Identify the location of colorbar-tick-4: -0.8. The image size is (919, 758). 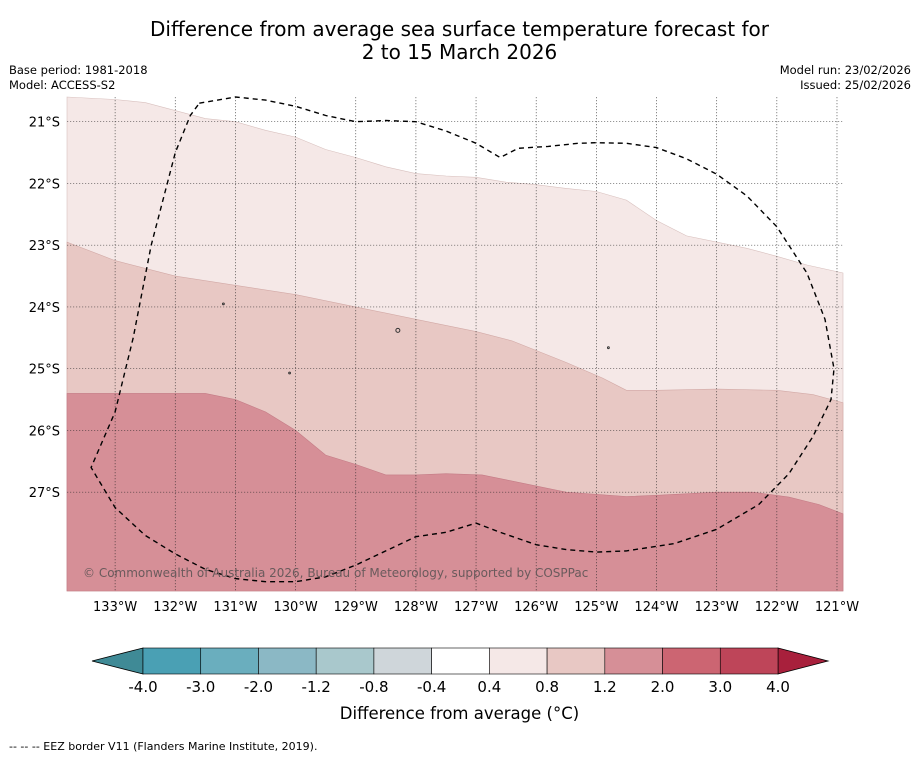
(373, 687).